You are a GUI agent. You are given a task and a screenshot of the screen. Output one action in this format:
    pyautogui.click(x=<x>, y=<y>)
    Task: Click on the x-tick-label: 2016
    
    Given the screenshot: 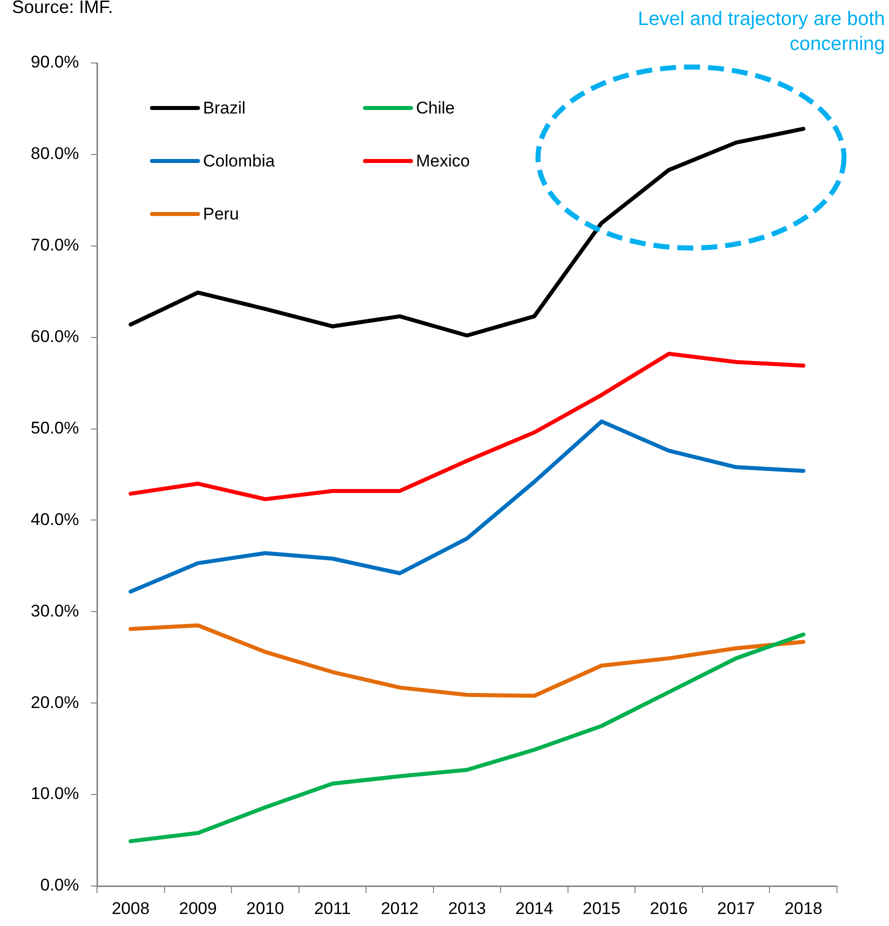 What is the action you would take?
    pyautogui.click(x=669, y=908)
    